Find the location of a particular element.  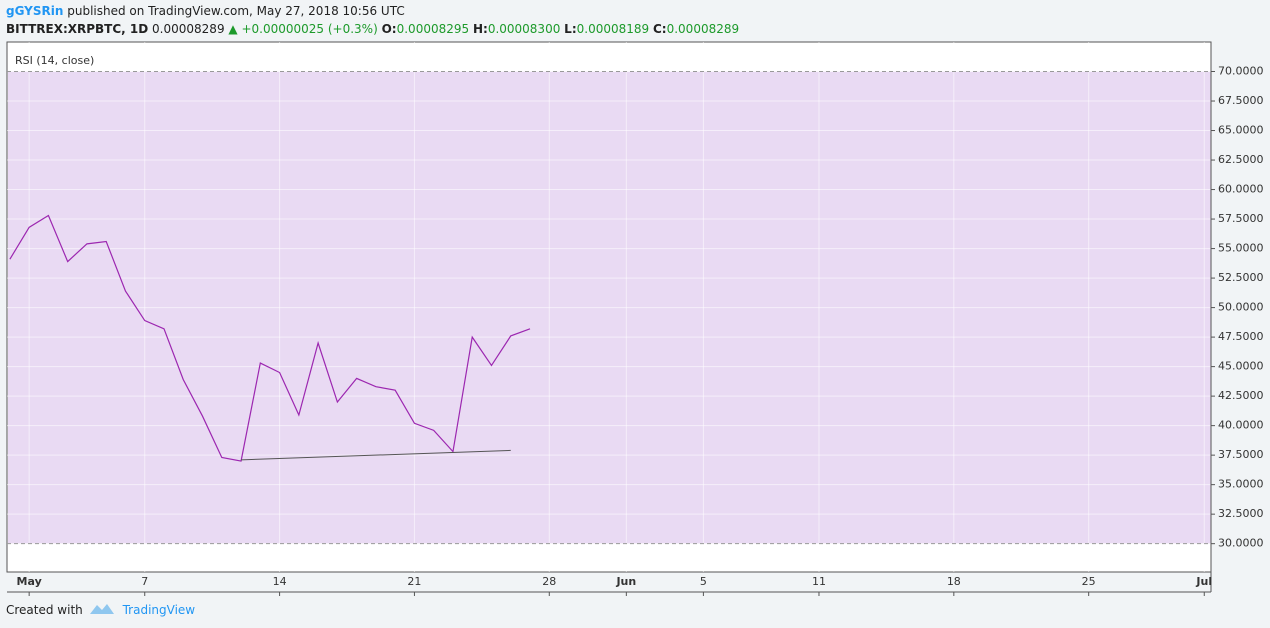

y-tick-label: 42.5000 is located at coordinates (1241, 395).